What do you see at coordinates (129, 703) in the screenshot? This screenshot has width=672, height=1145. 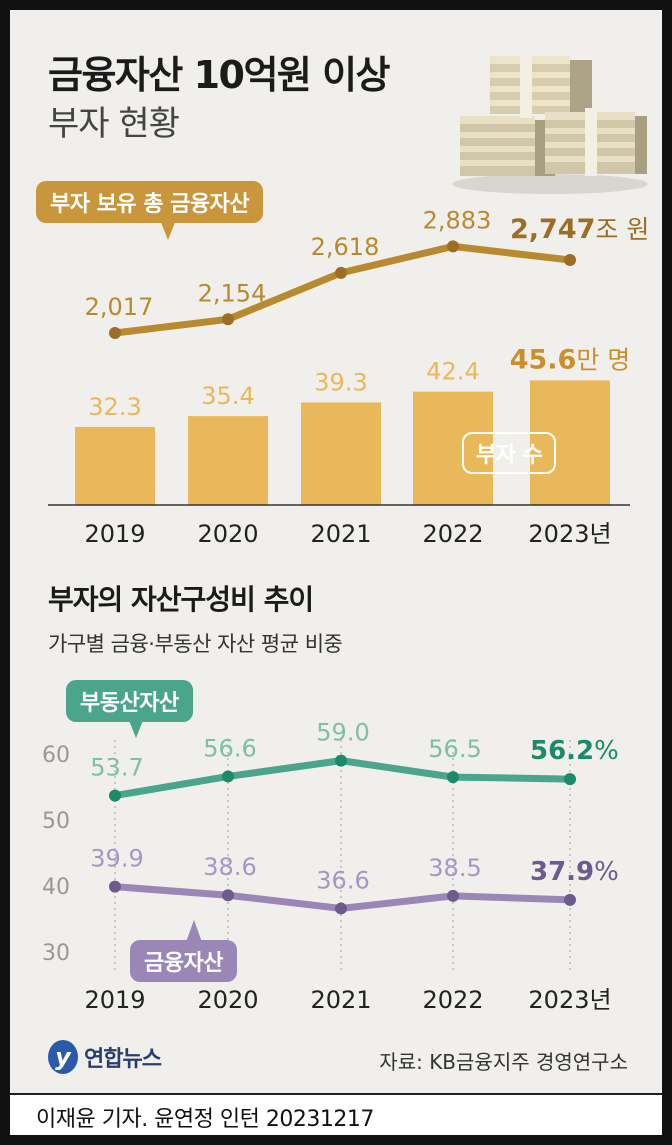 I see `real-estate-label: 부동산자산` at bounding box center [129, 703].